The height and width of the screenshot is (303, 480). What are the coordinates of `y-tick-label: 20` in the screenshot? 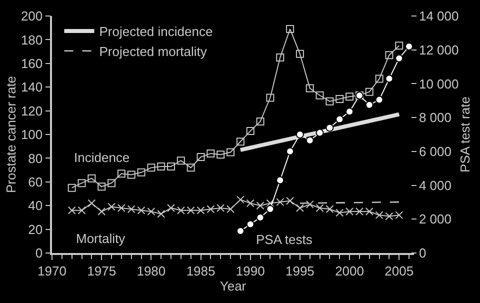 It's located at (35, 229).